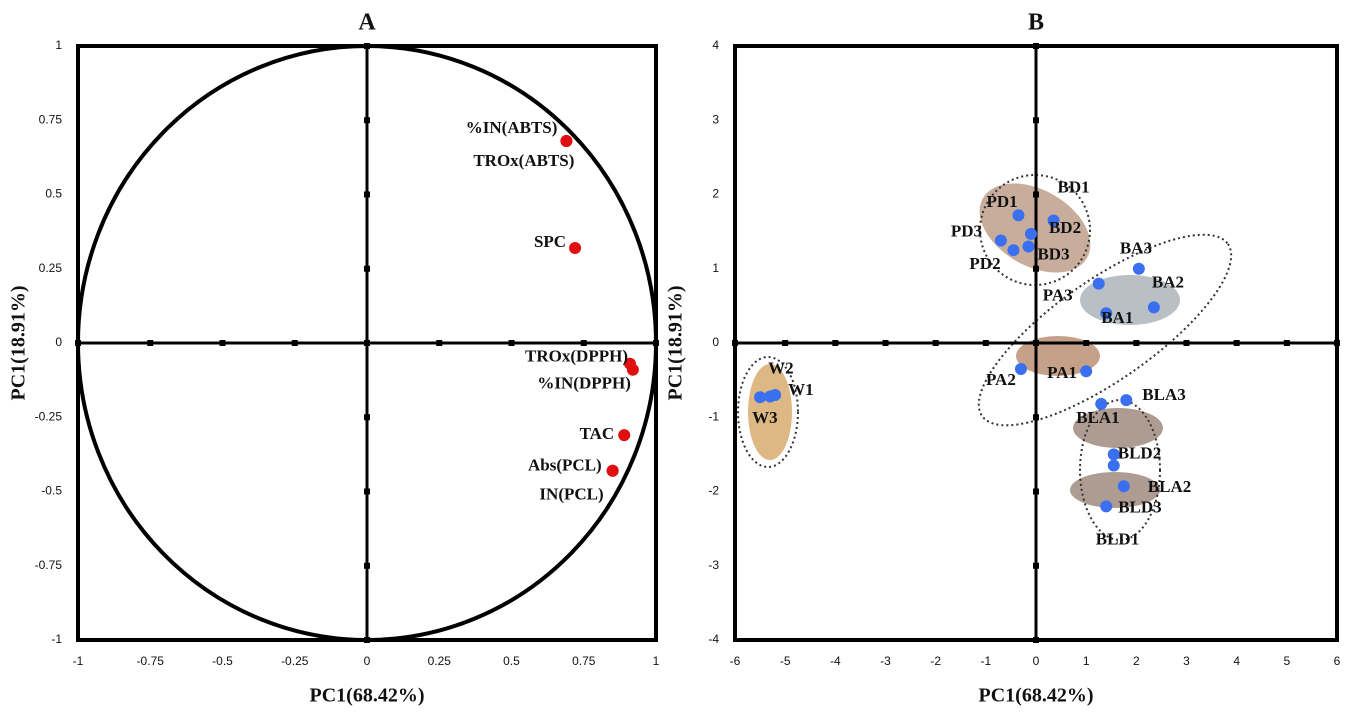 This screenshot has width=1353, height=722. I want to click on x-tick-label: -4, so click(835, 661).